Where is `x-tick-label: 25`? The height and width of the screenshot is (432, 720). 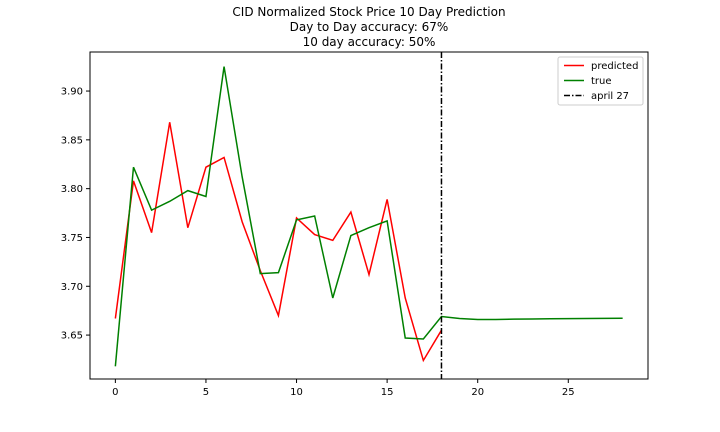 x-tick-label: 25 is located at coordinates (568, 392).